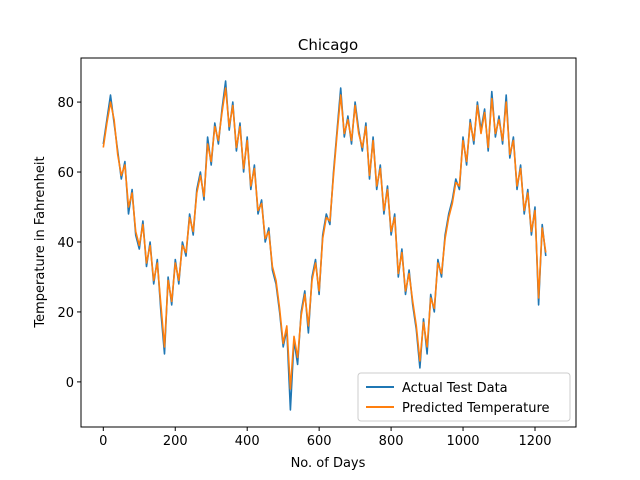 The width and height of the screenshot is (640, 480). Describe the element at coordinates (462, 441) in the screenshot. I see `x-tick-label: 1000` at that location.